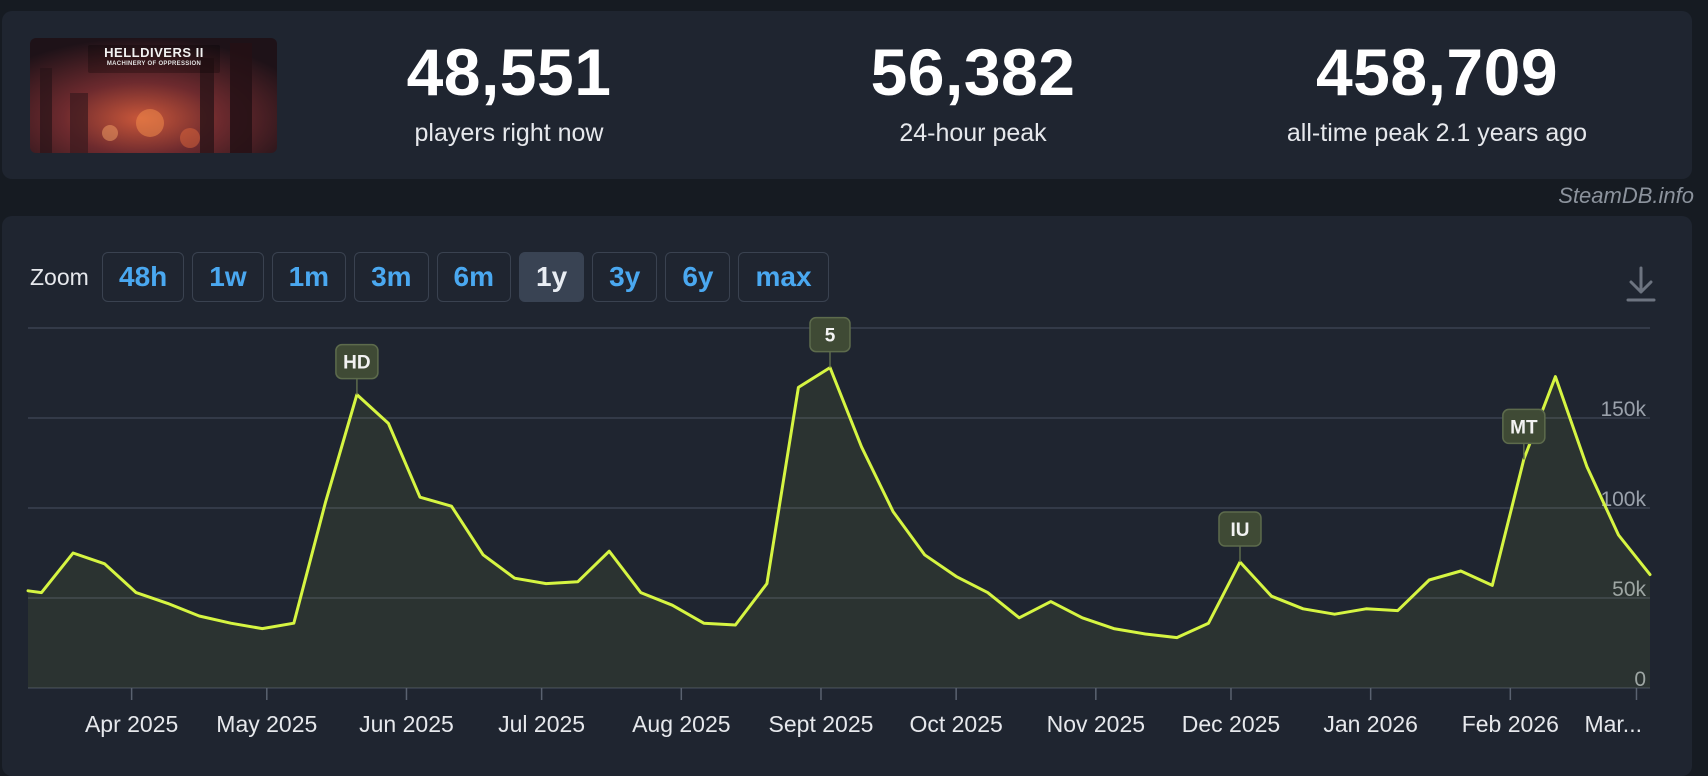  Describe the element at coordinates (474, 277) in the screenshot. I see `zoom-6m-button: 6m` at that location.